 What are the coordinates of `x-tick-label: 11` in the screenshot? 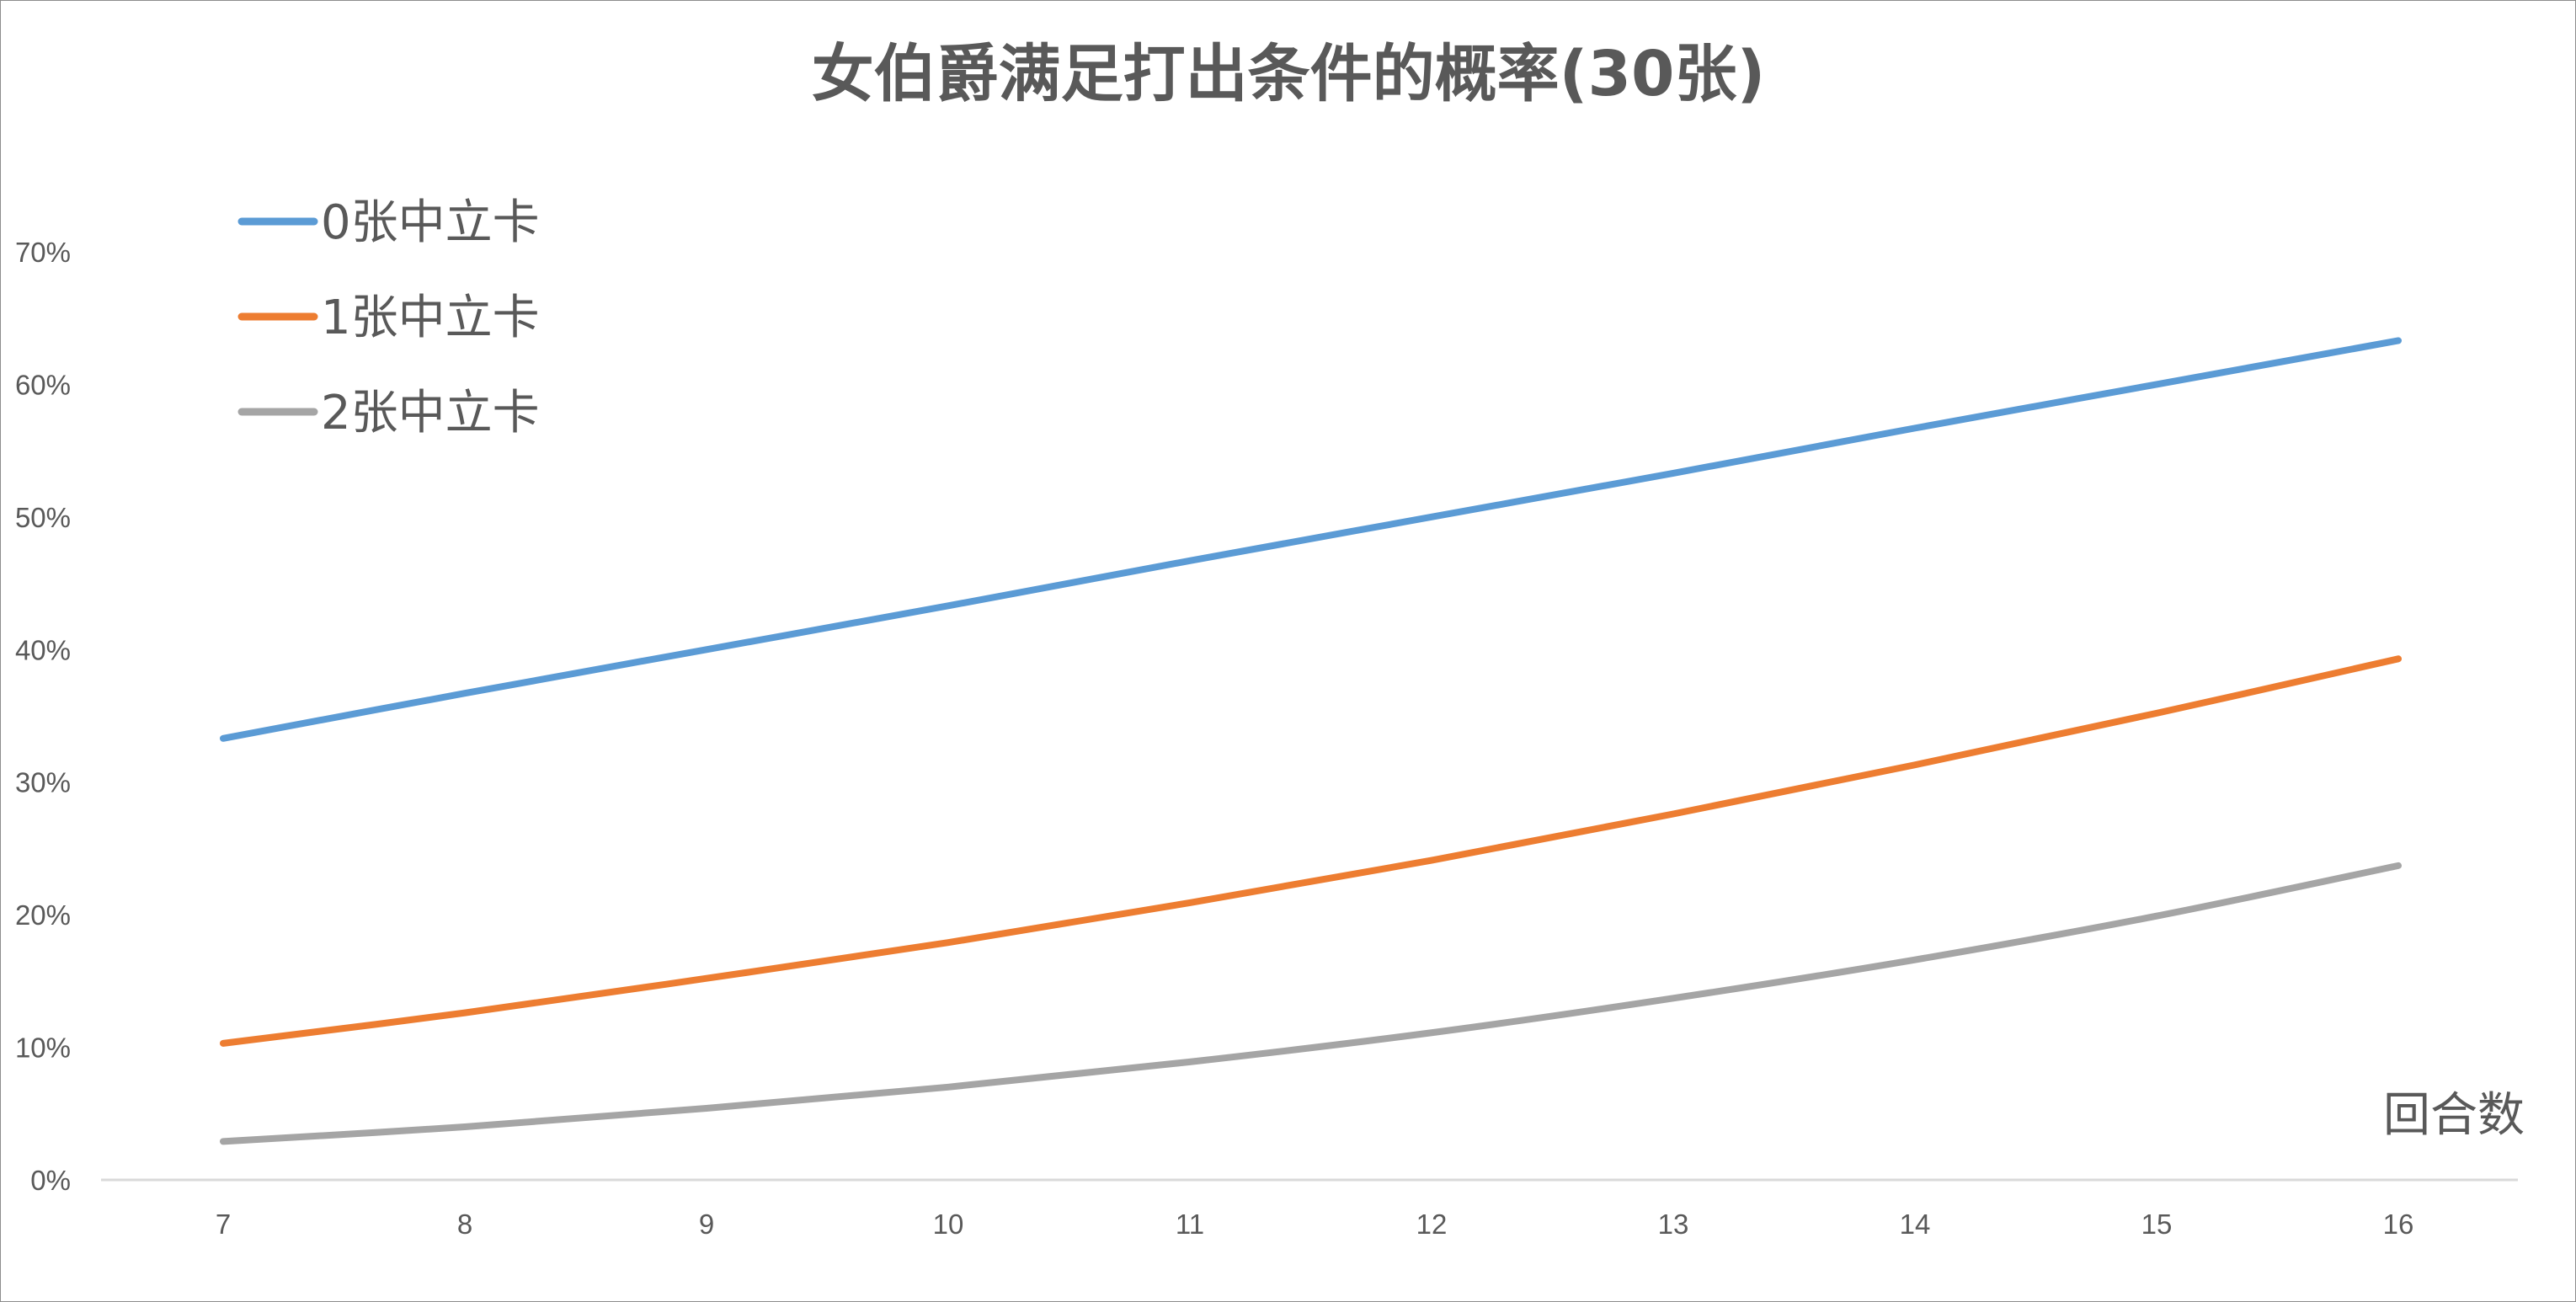 It's located at (1190, 1224).